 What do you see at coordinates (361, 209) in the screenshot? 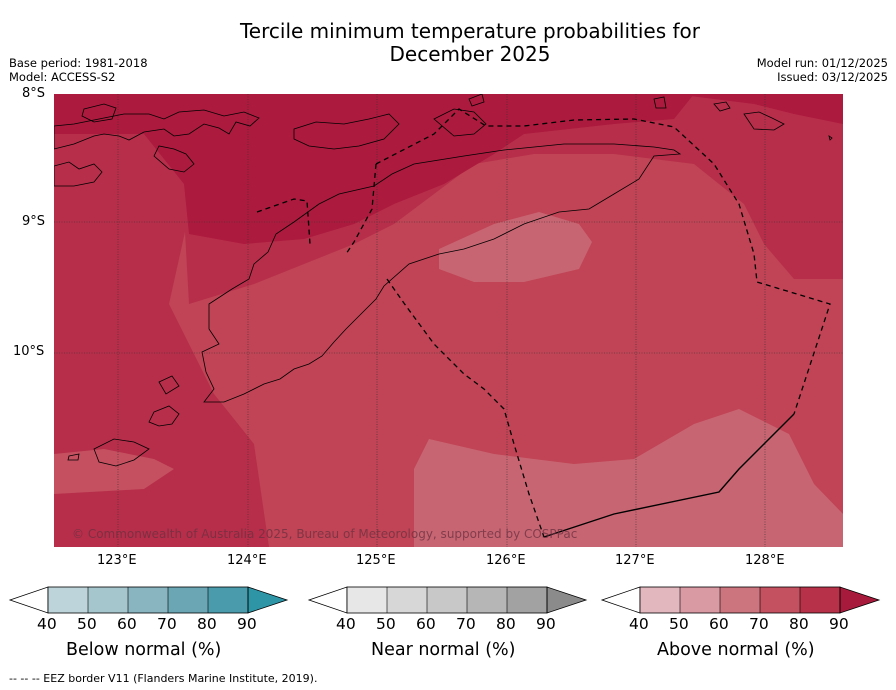
I see `eez-border-mid` at bounding box center [361, 209].